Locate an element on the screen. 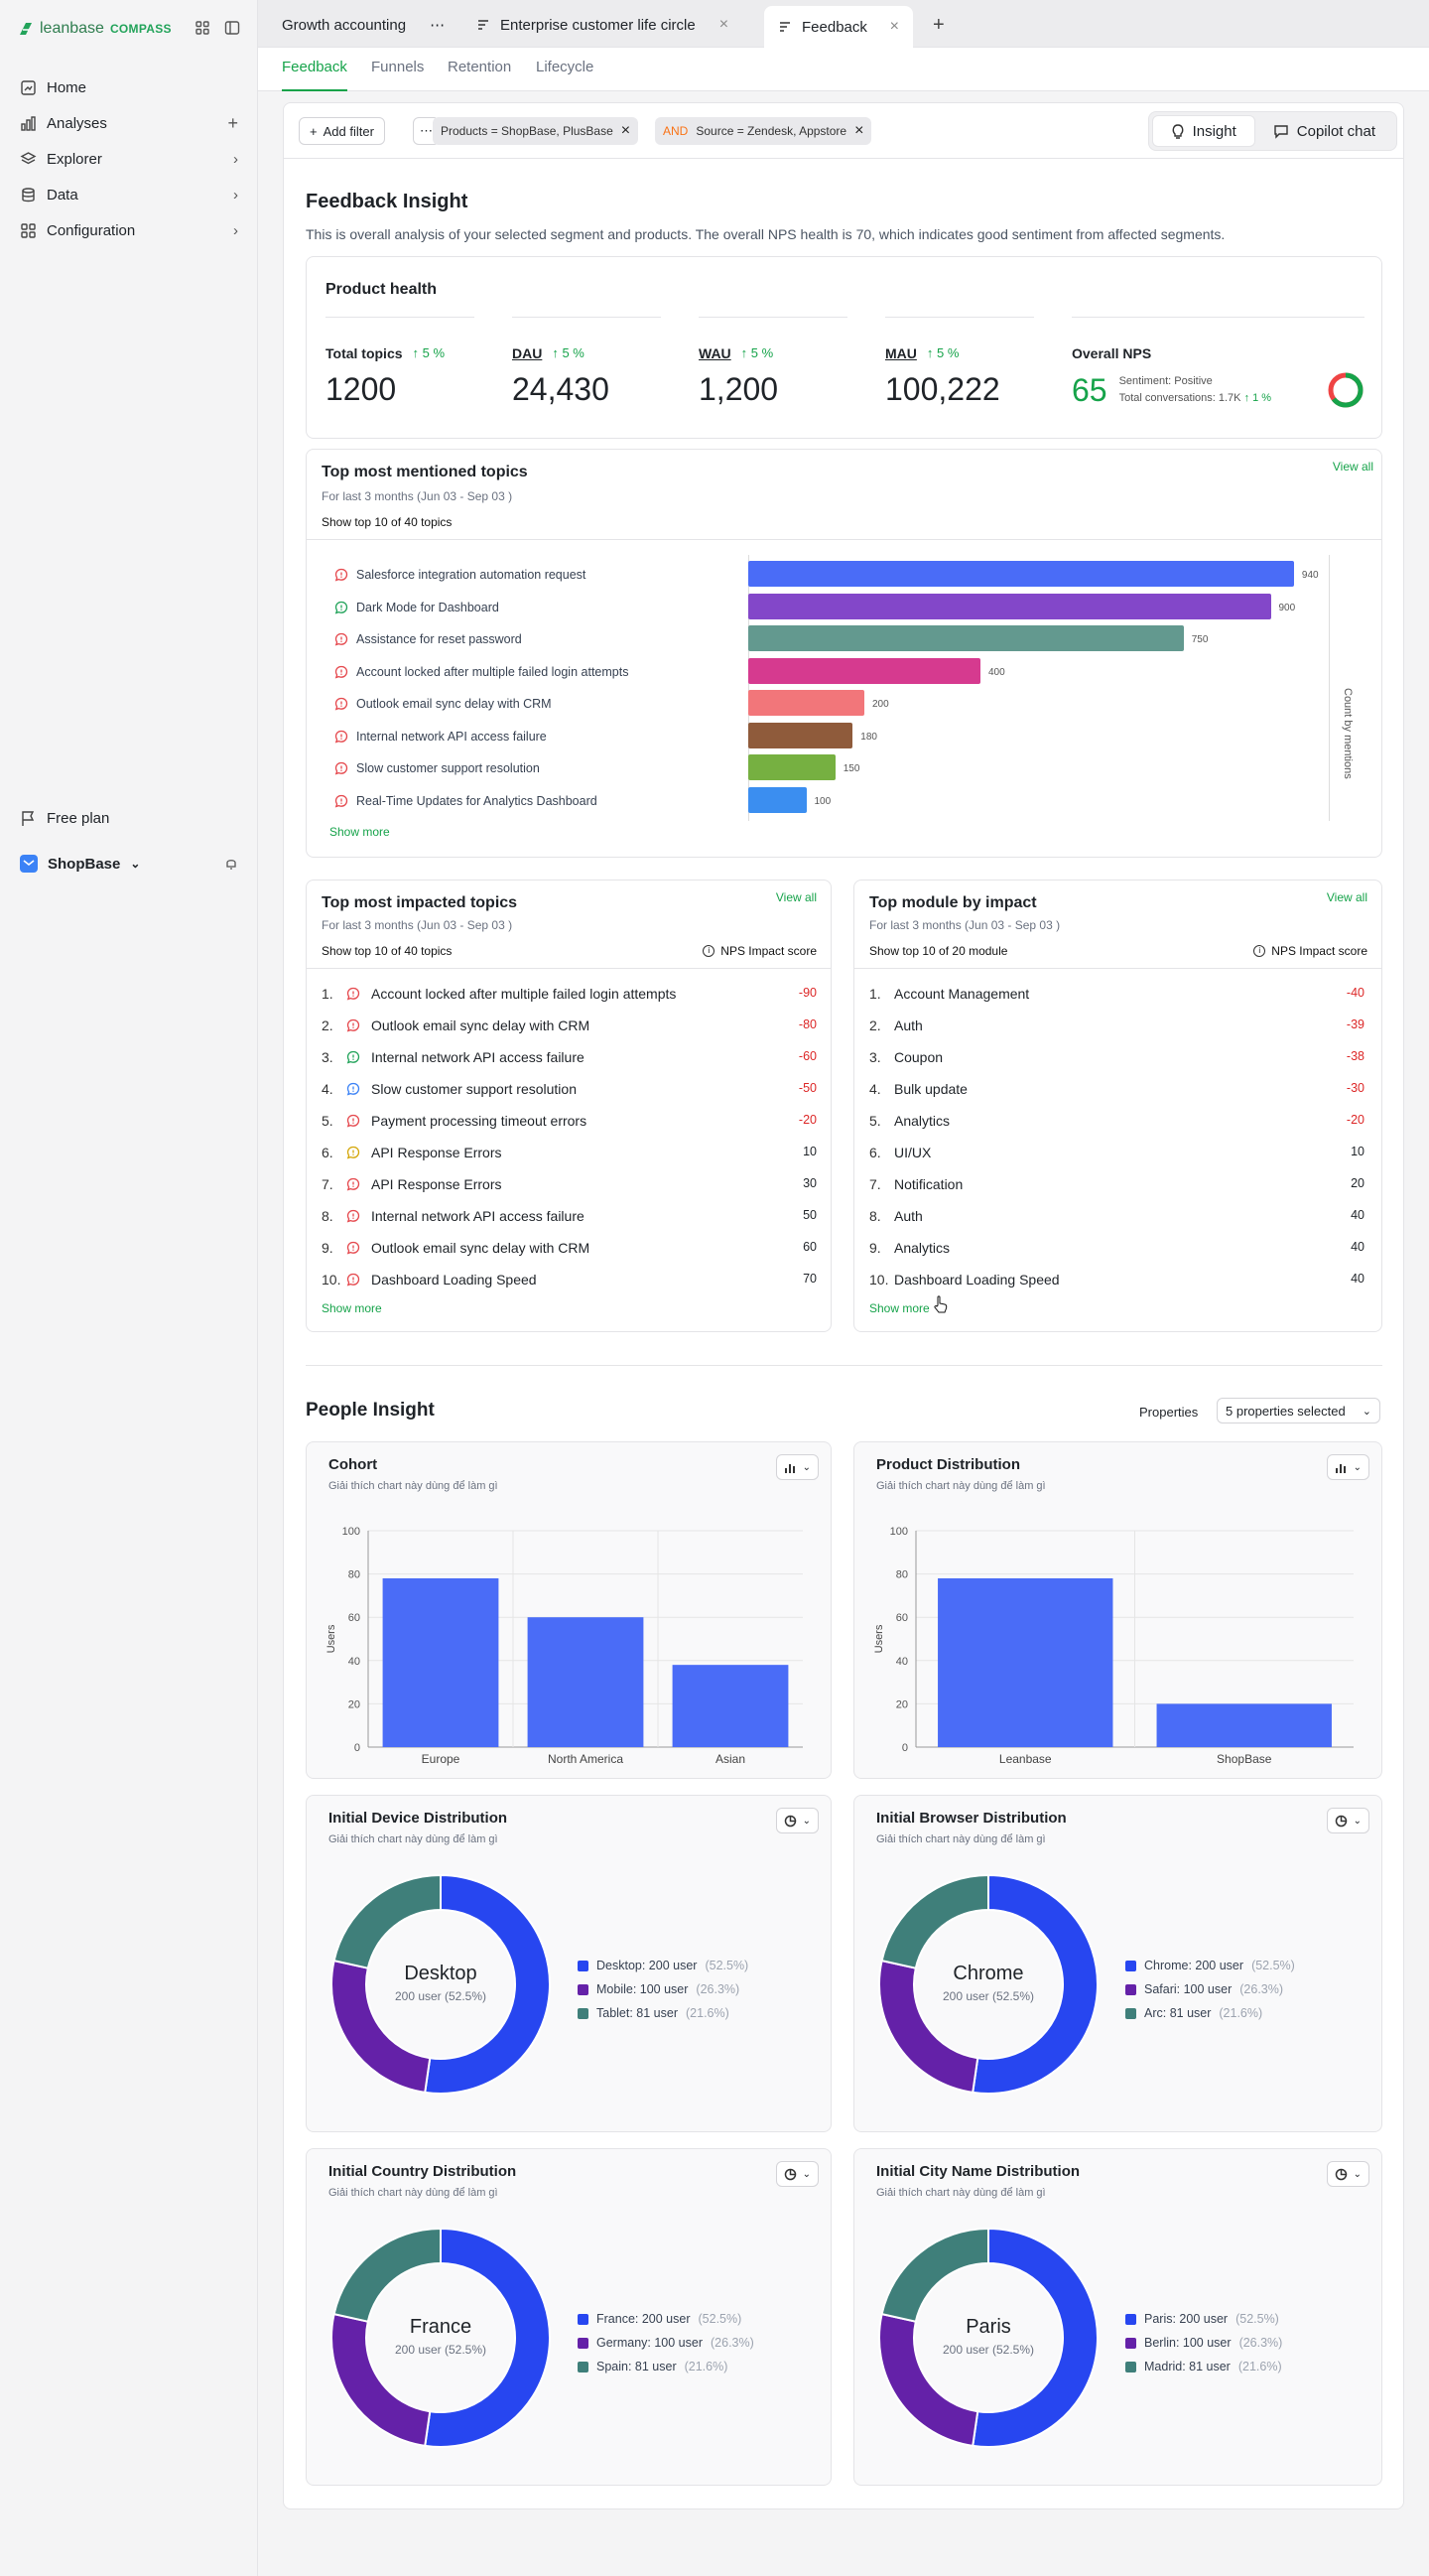 The image size is (1429, 2576). legend-item: France: 200 user (52.5%) is located at coordinates (659, 2319).